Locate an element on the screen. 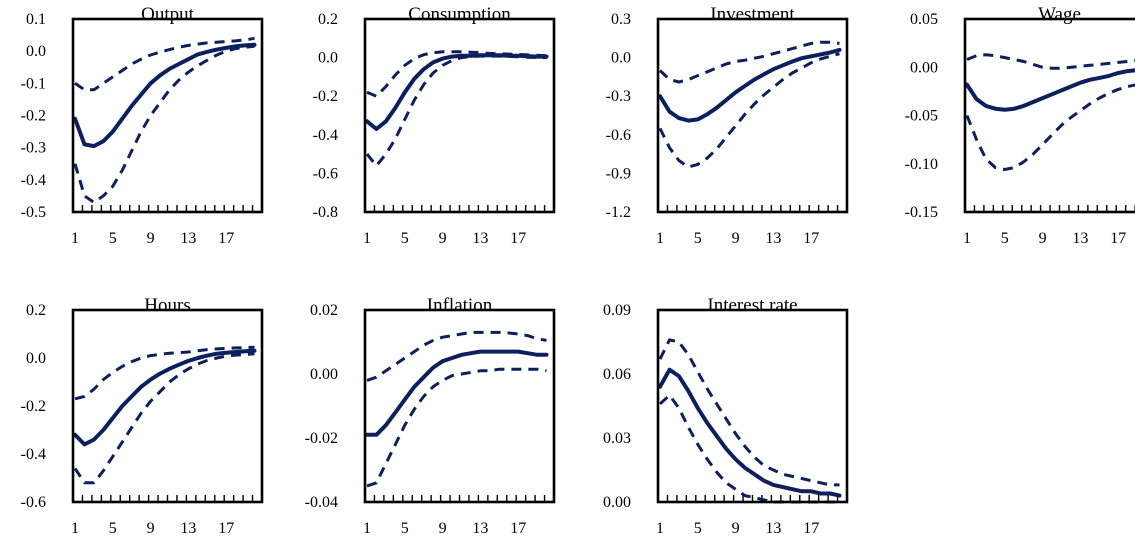 The height and width of the screenshot is (556, 1135). wage-ytick-label: -0.05 is located at coordinates (921, 116).